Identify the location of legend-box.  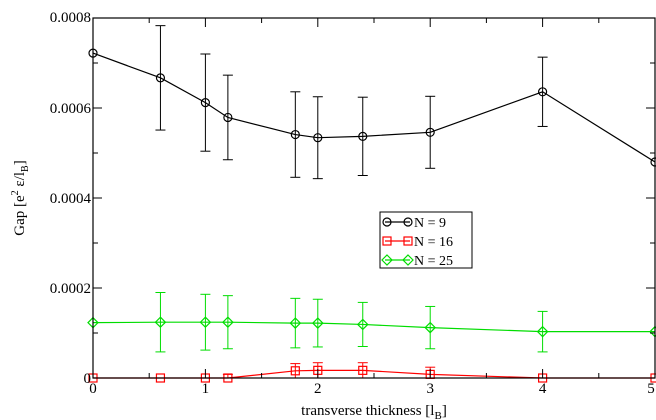
(426, 240).